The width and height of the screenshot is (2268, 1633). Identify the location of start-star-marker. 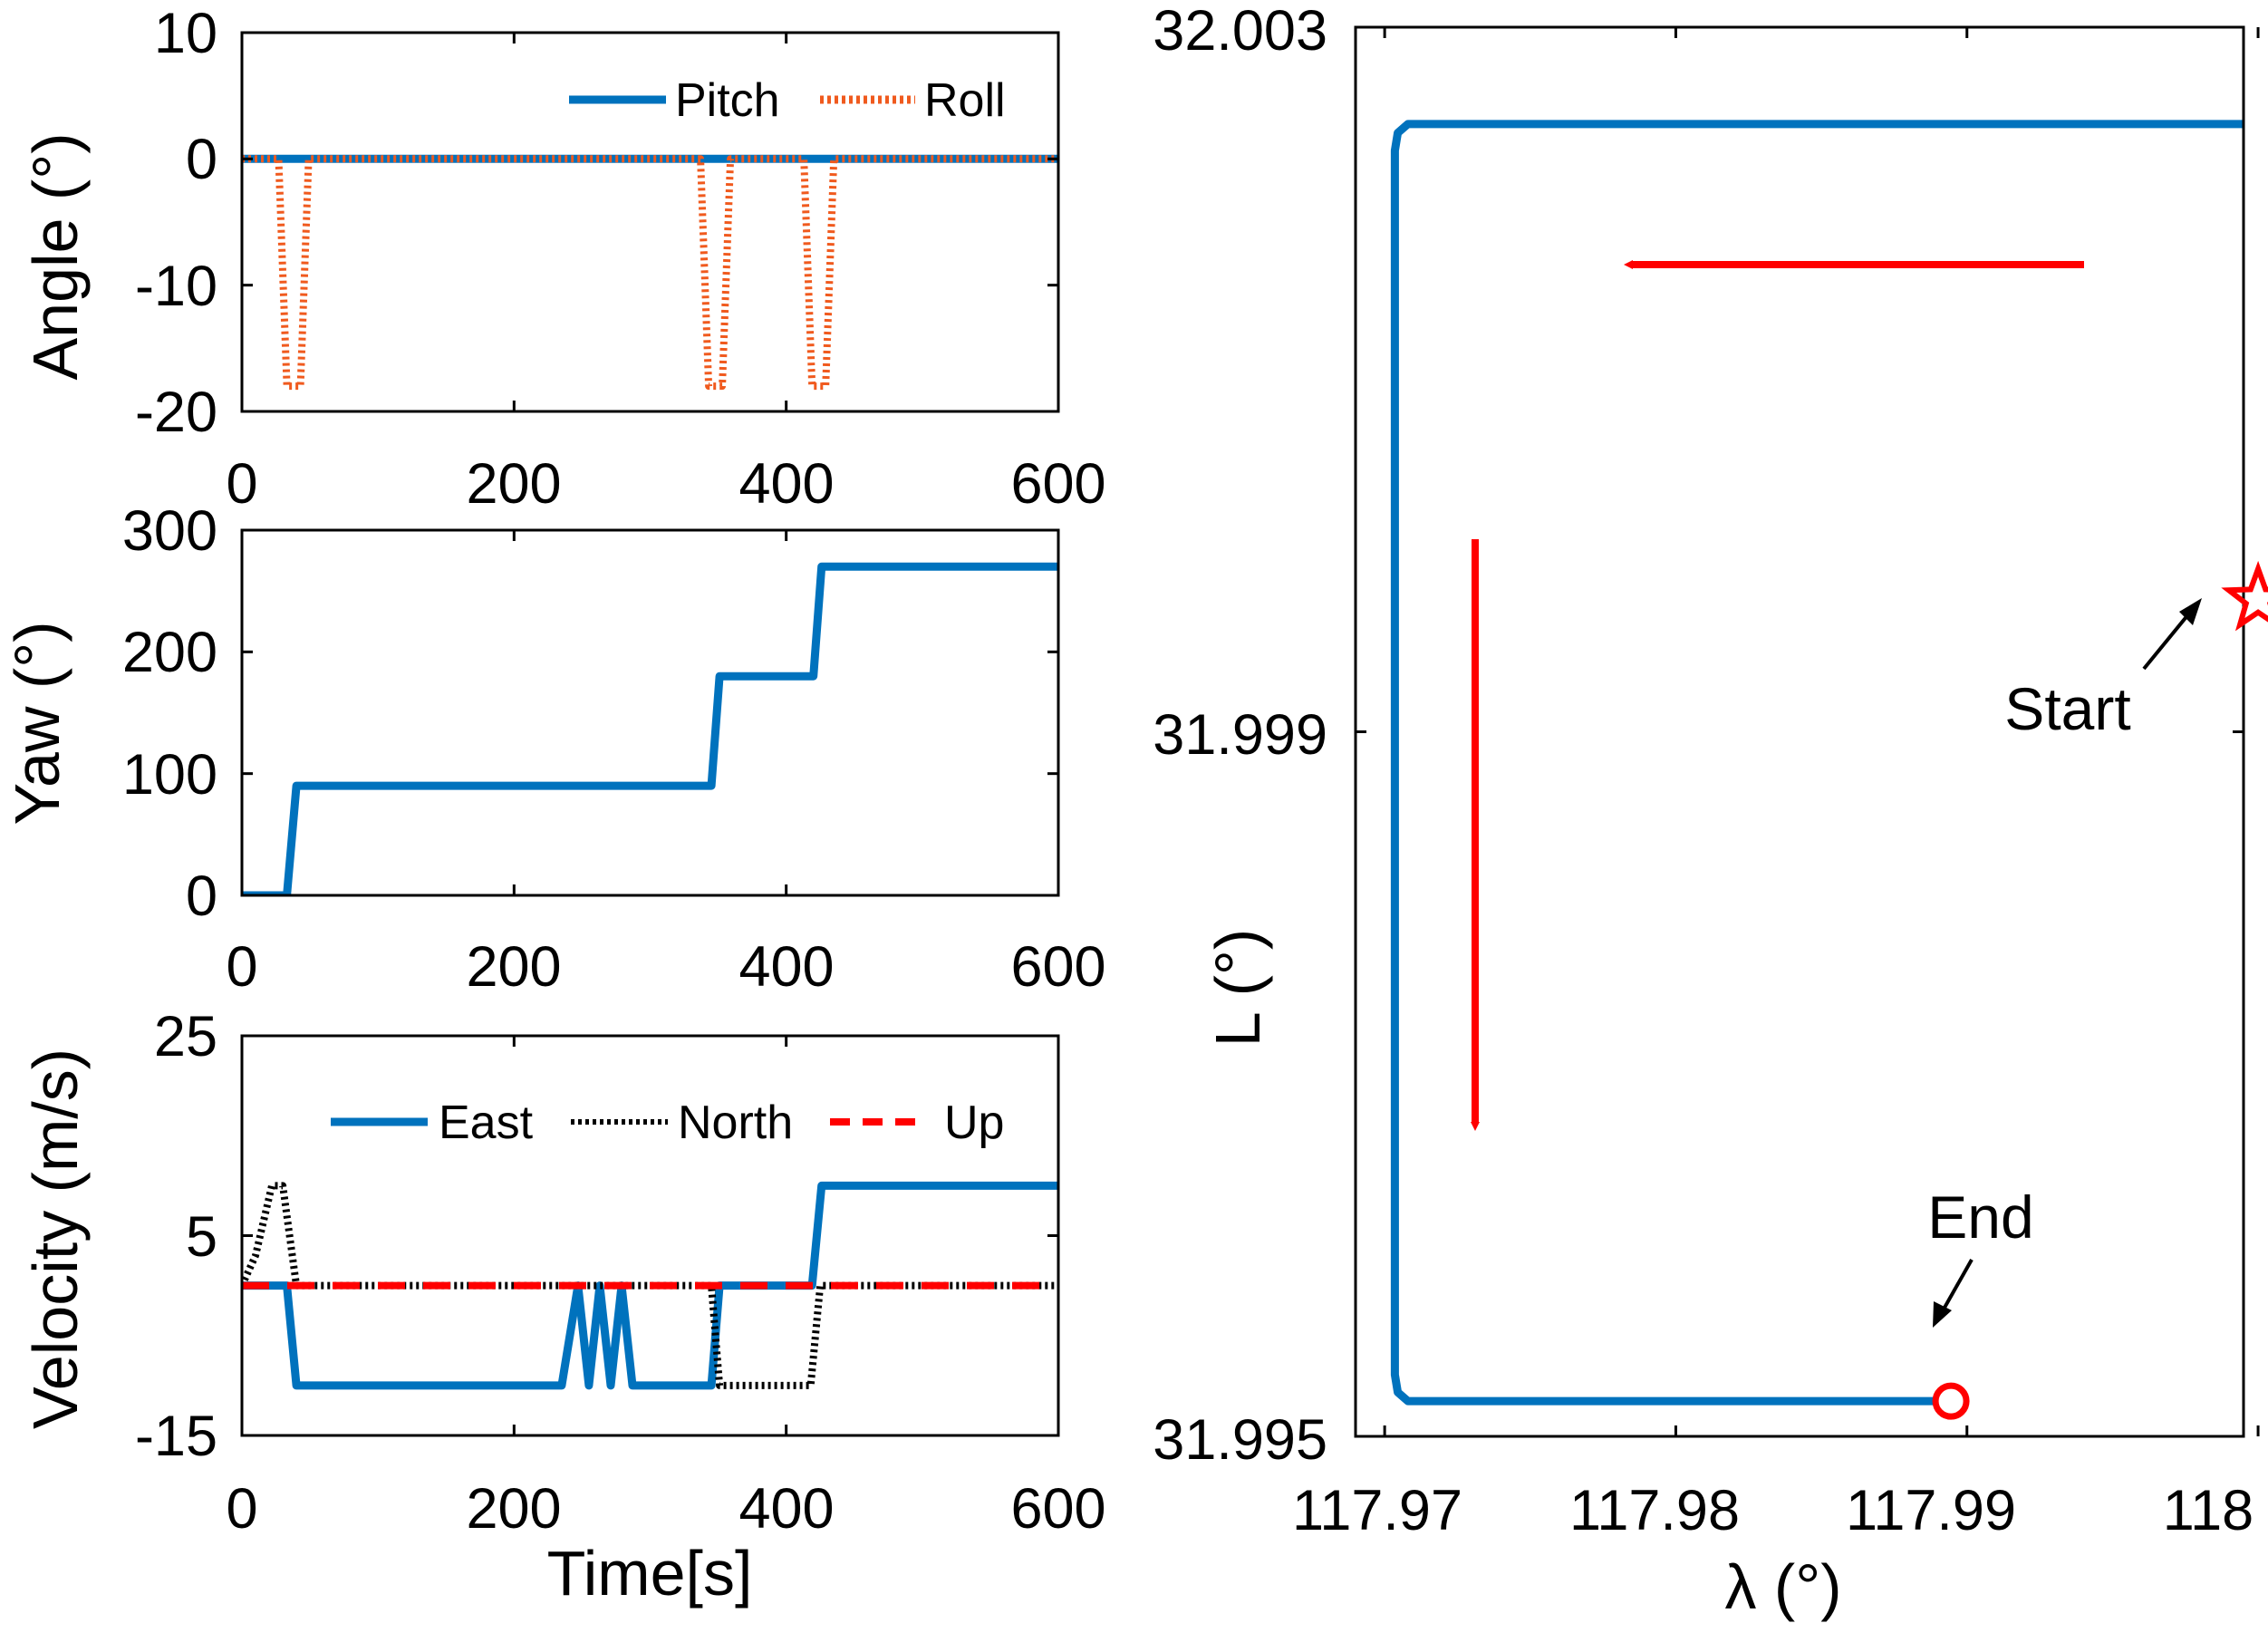
(2244, 596).